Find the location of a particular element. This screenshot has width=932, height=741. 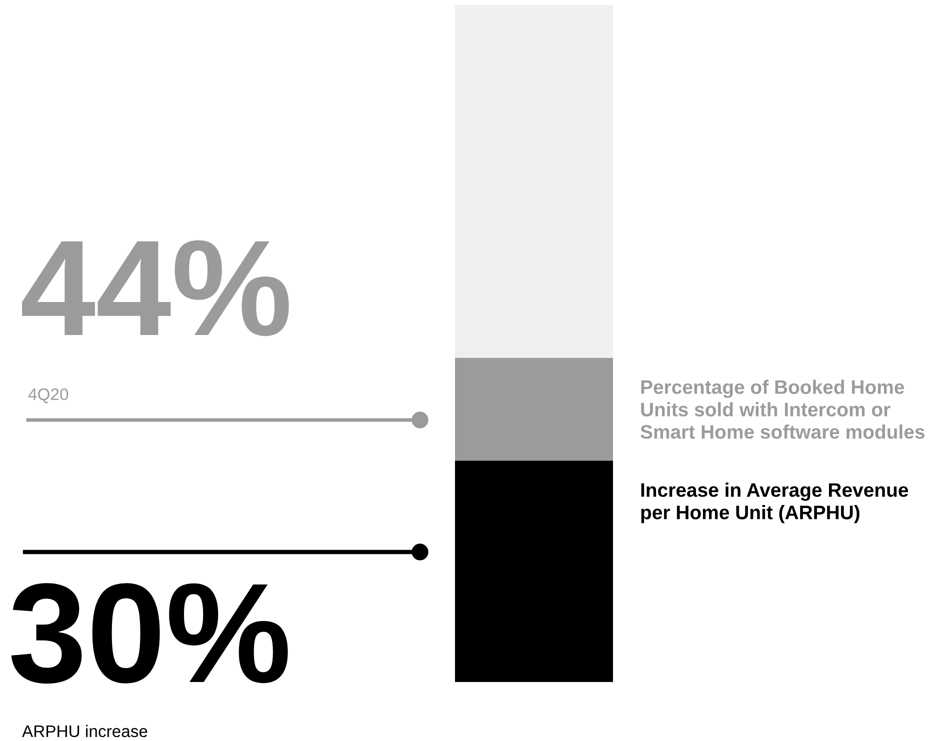

text: 44% is located at coordinates (155, 288).